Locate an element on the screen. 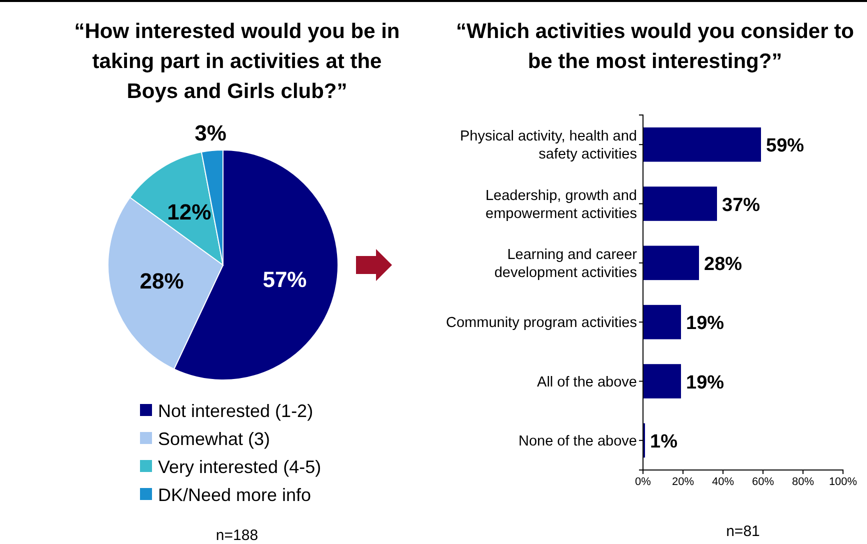 Image resolution: width=867 pixels, height=544 pixels. y-tick-label: Community program activities is located at coordinates (541, 323).